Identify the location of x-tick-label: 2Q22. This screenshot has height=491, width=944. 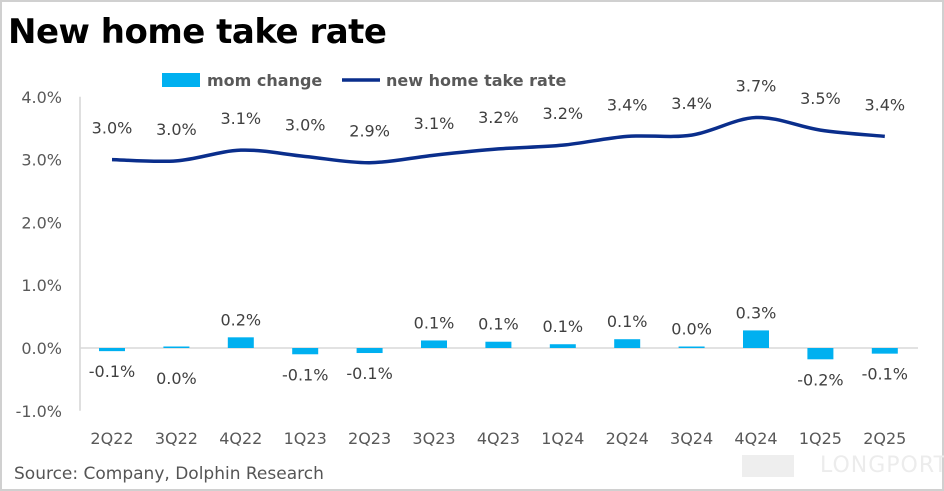
(111, 438).